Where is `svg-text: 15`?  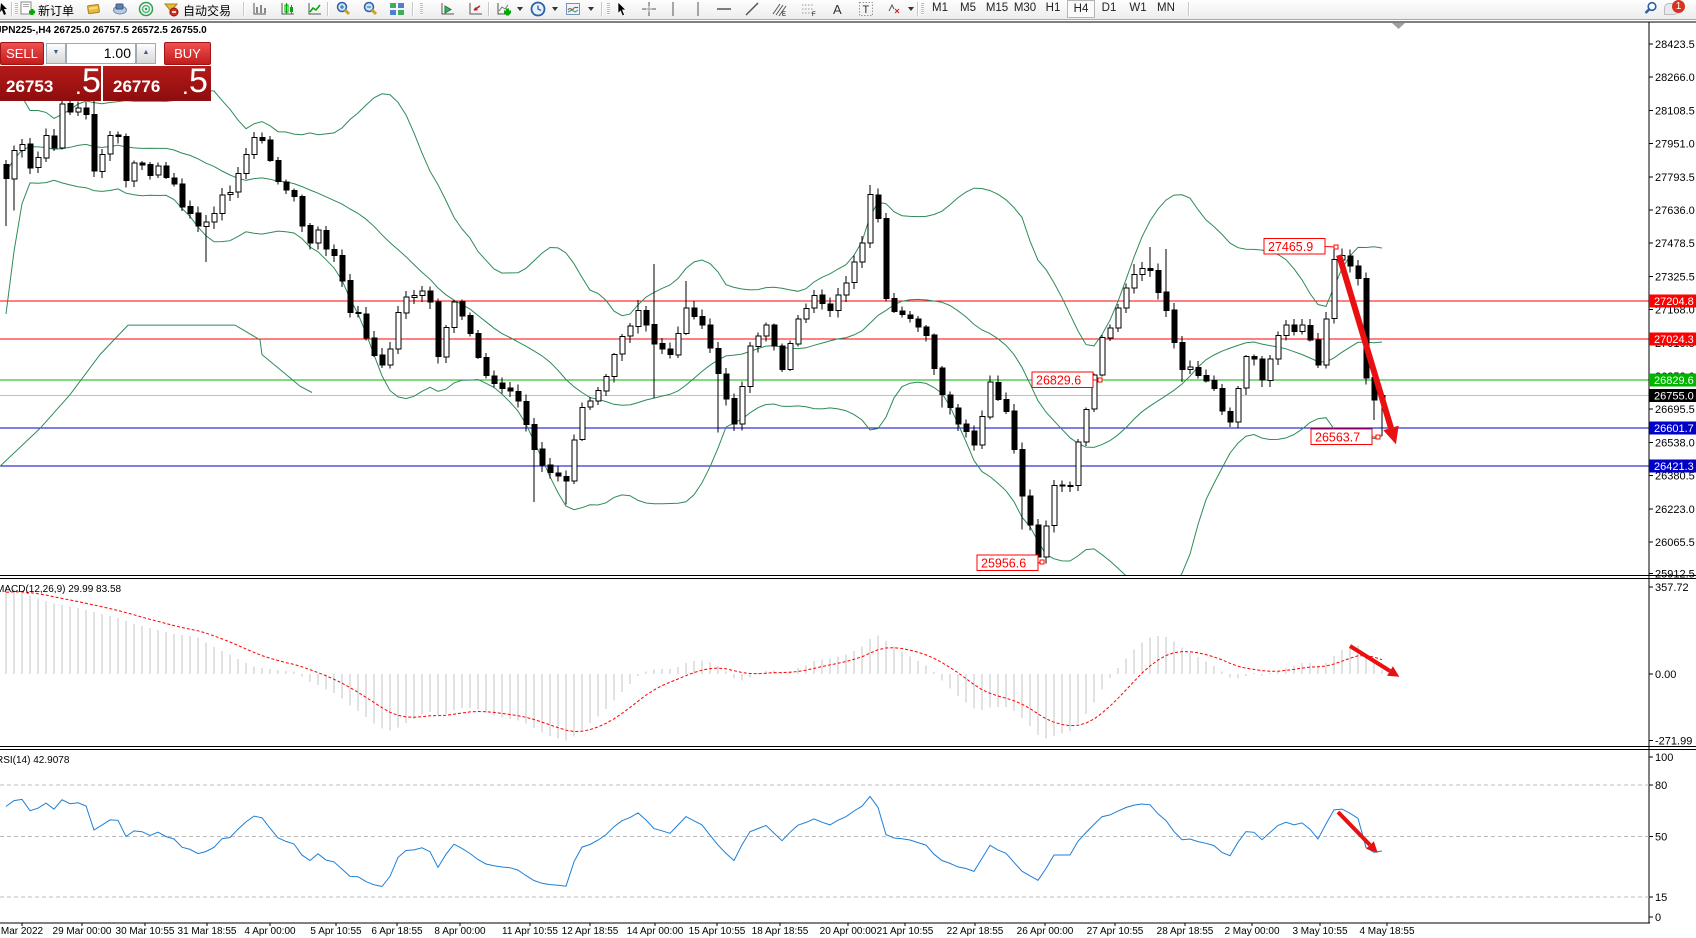 svg-text: 15 is located at coordinates (1661, 898).